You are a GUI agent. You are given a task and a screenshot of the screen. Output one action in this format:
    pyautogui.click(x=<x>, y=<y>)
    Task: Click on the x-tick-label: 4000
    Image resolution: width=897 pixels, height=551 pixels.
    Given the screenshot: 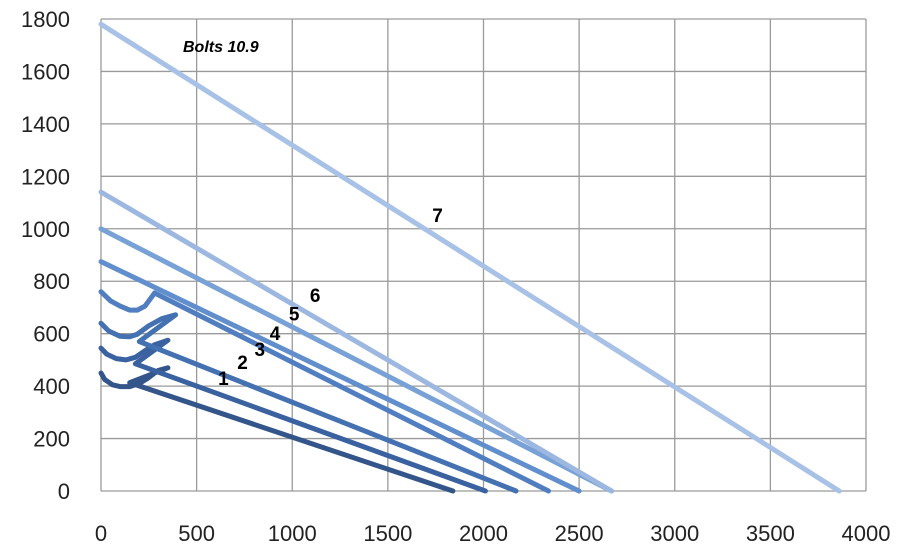 What is the action you would take?
    pyautogui.click(x=866, y=533)
    